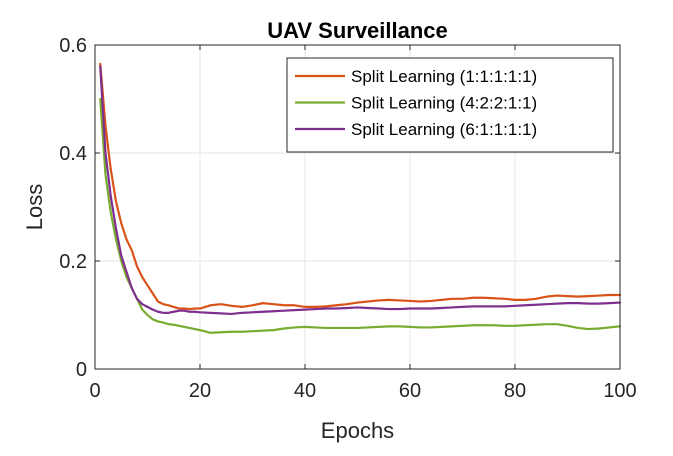 This screenshot has width=673, height=456. What do you see at coordinates (444, 76) in the screenshot?
I see `legend-label-1: Split Learning (1:1:1:1:1)` at bounding box center [444, 76].